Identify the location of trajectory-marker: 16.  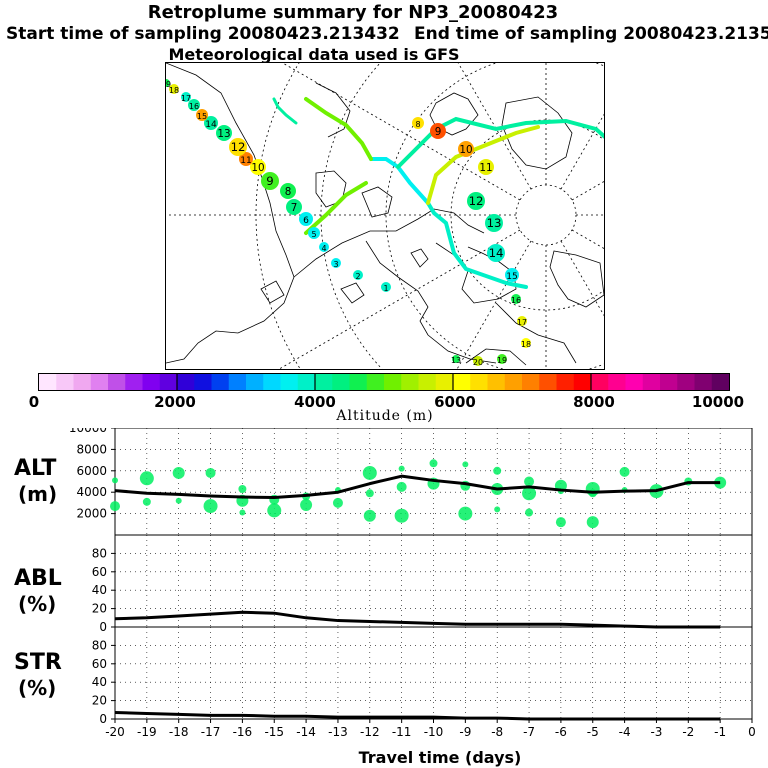
(194, 105).